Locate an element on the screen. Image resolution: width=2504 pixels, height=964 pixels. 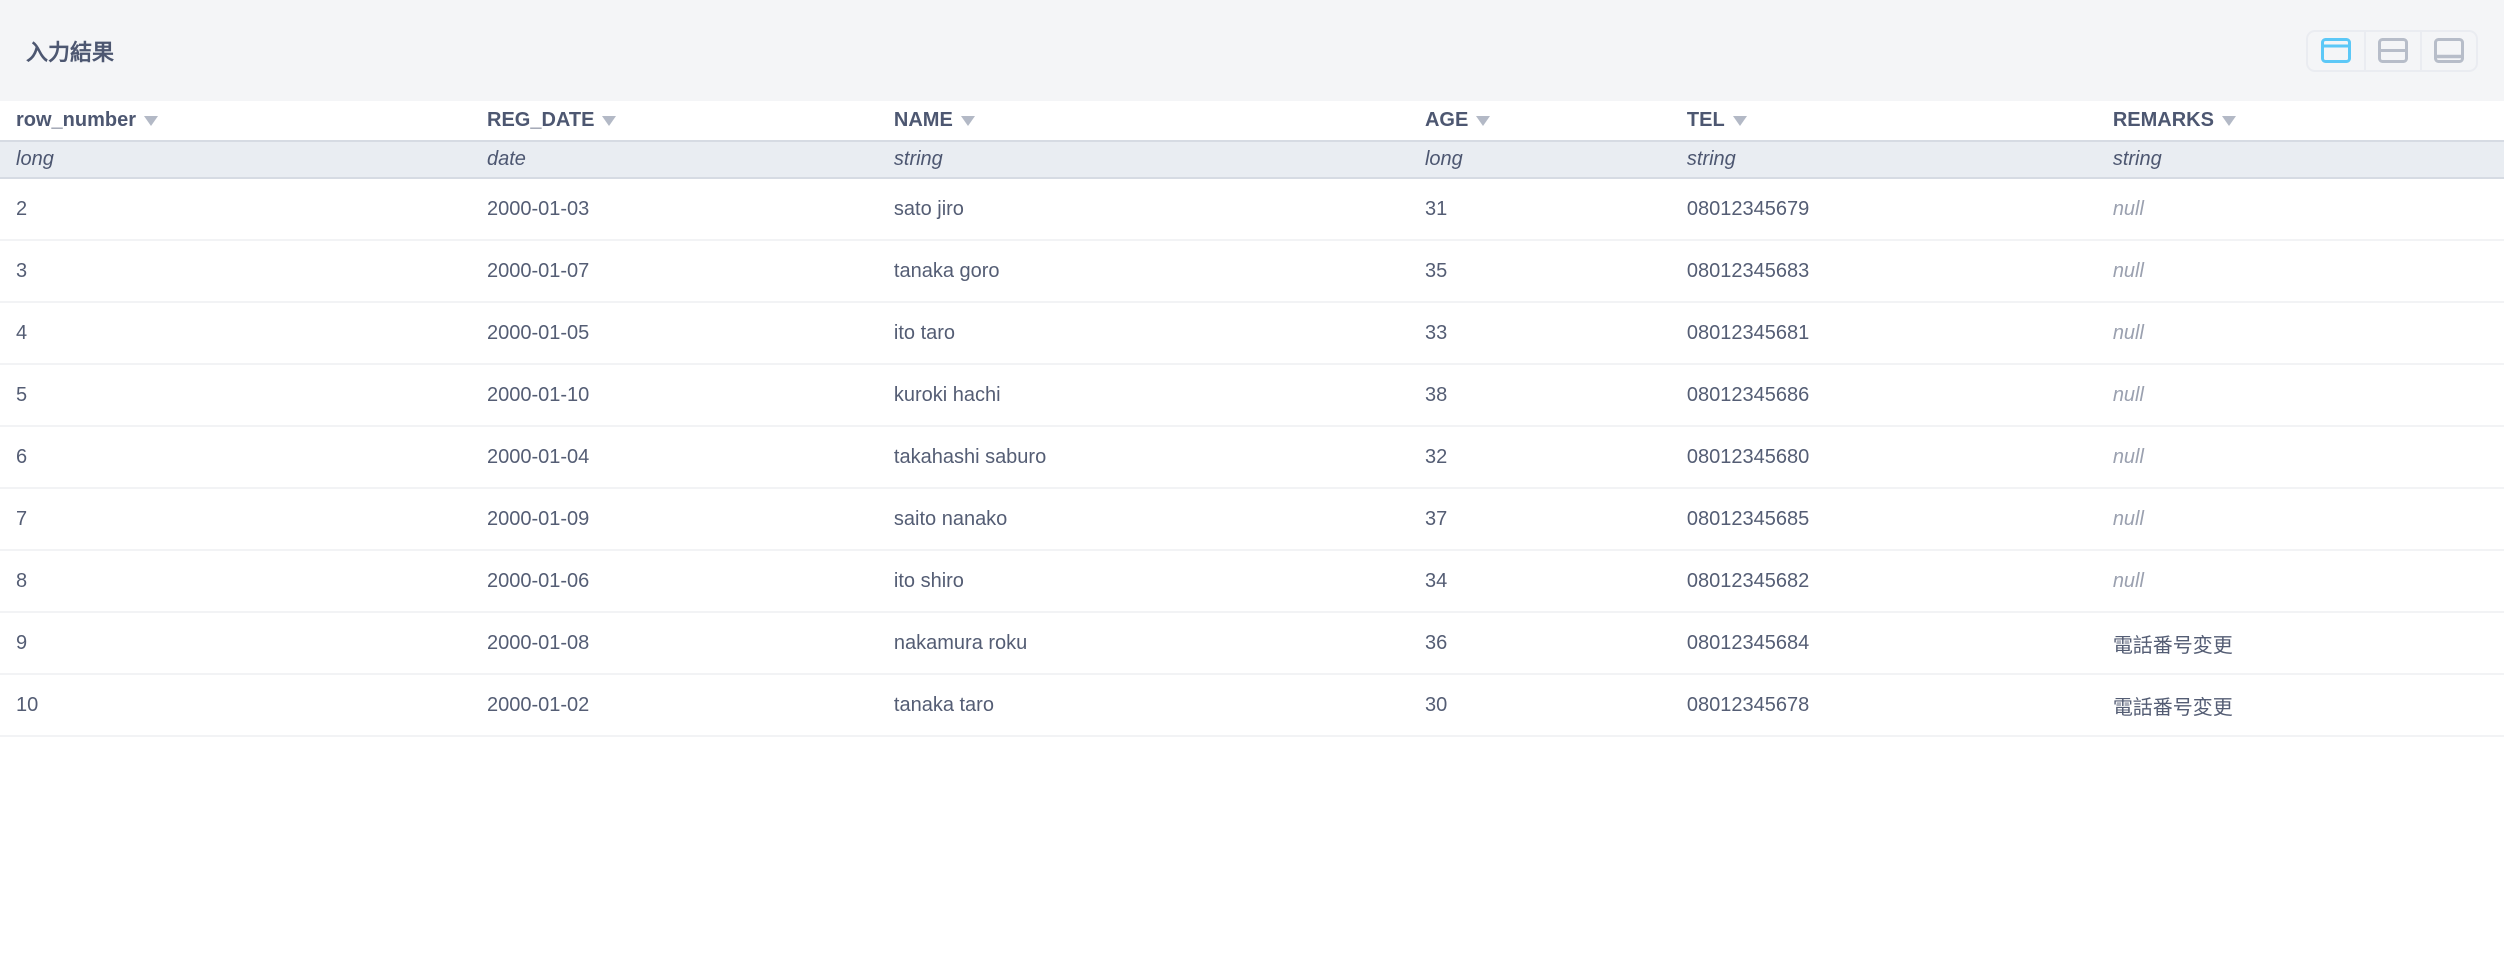
column-header-name: NAME is located at coordinates (1143, 121).